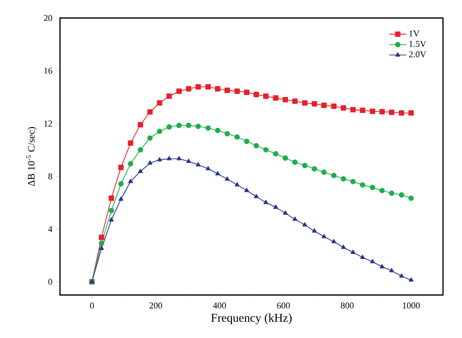 This screenshot has width=462, height=338. I want to click on y-tick-label: 16, so click(48, 71).